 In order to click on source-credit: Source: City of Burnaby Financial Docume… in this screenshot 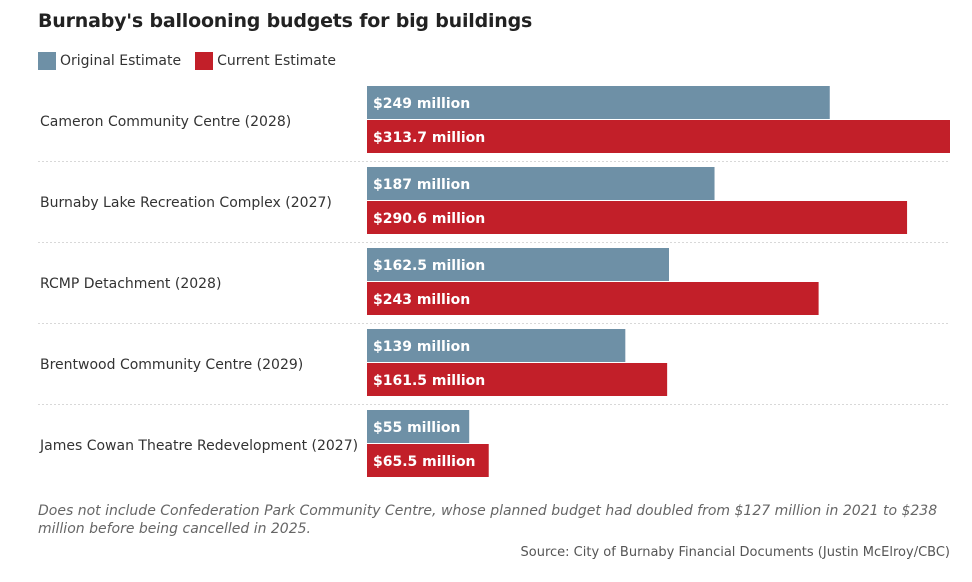, I will do `click(735, 552)`.